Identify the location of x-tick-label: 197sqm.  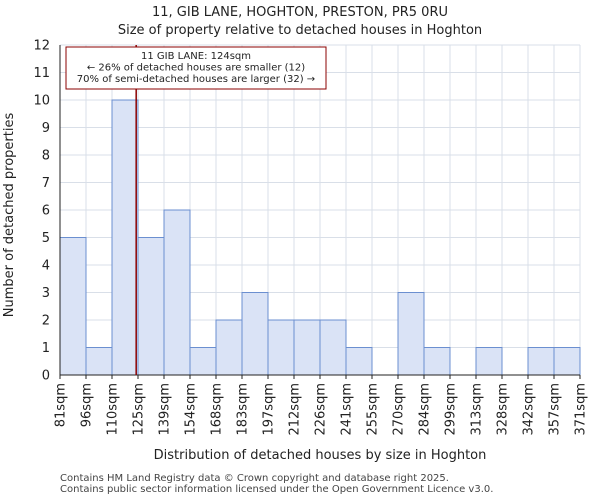
(269, 409).